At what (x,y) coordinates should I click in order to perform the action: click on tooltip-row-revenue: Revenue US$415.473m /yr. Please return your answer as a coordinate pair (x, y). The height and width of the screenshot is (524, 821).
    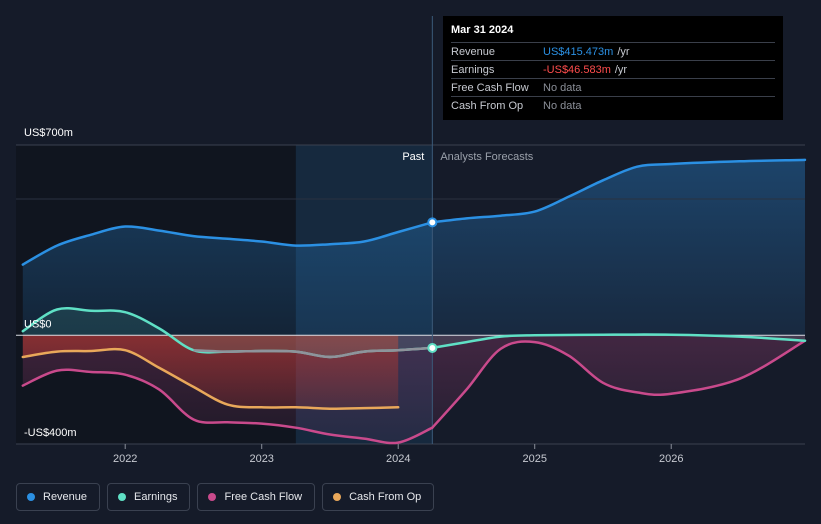
    Looking at the image, I should click on (613, 51).